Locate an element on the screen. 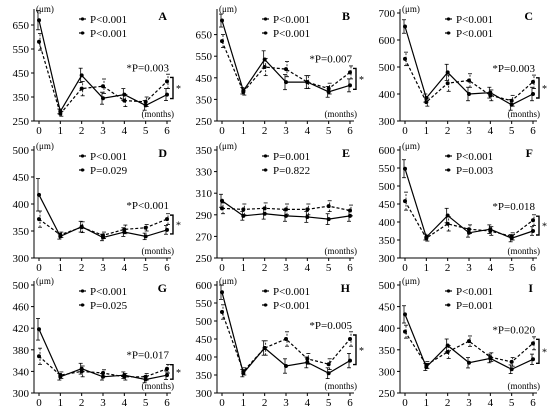 The height and width of the screenshot is (407, 550). panel-letter: H is located at coordinates (346, 288).